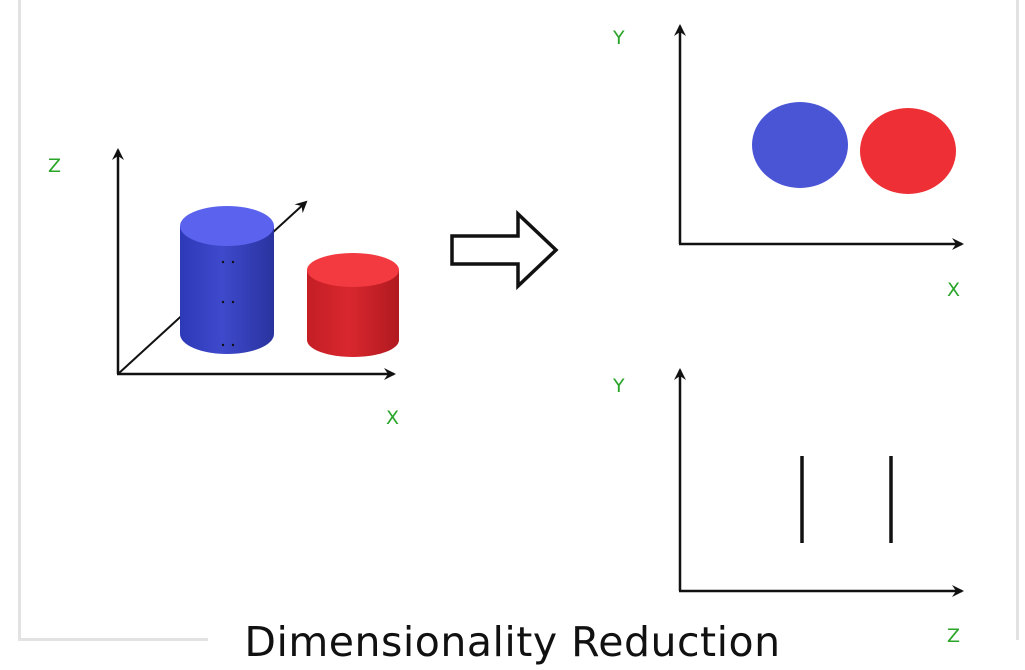 Image resolution: width=1025 pixels, height=670 pixels. Describe the element at coordinates (1017, 320) in the screenshot. I see `frame-right-border` at that location.